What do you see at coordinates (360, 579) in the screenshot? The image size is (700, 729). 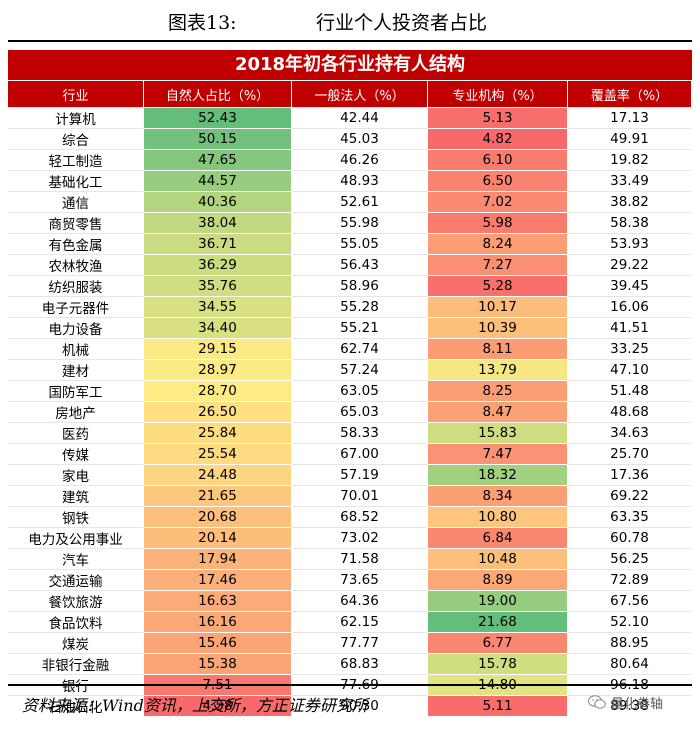 I see `cell-legal: 73.65` at bounding box center [360, 579].